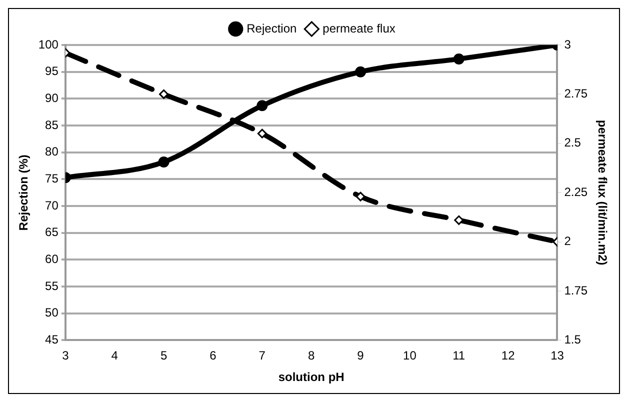 The width and height of the screenshot is (630, 404). I want to click on y-tick-label: 85, so click(52, 125).